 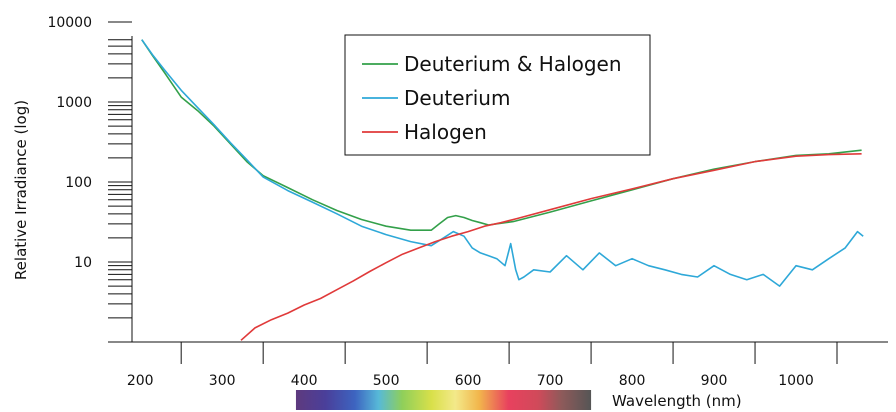 I want to click on x-tick-label: 200, so click(x=140, y=381).